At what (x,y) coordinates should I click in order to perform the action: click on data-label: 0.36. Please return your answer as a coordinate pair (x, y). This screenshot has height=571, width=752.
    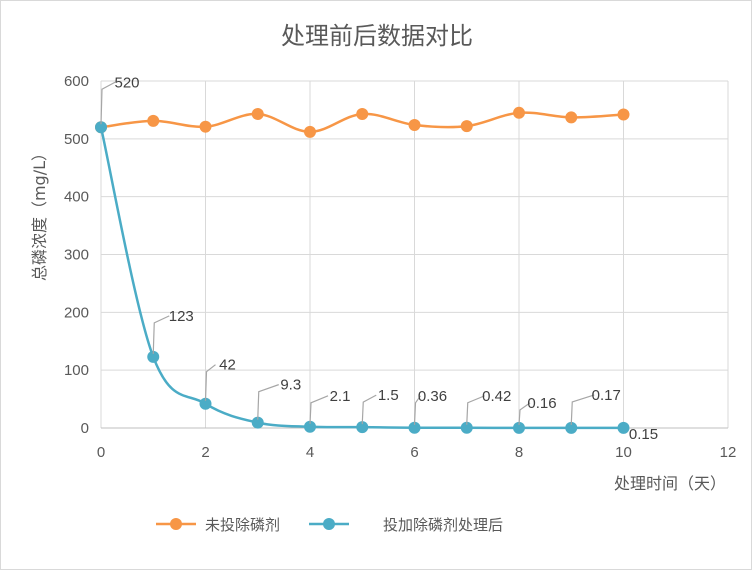
    Looking at the image, I should click on (432, 396).